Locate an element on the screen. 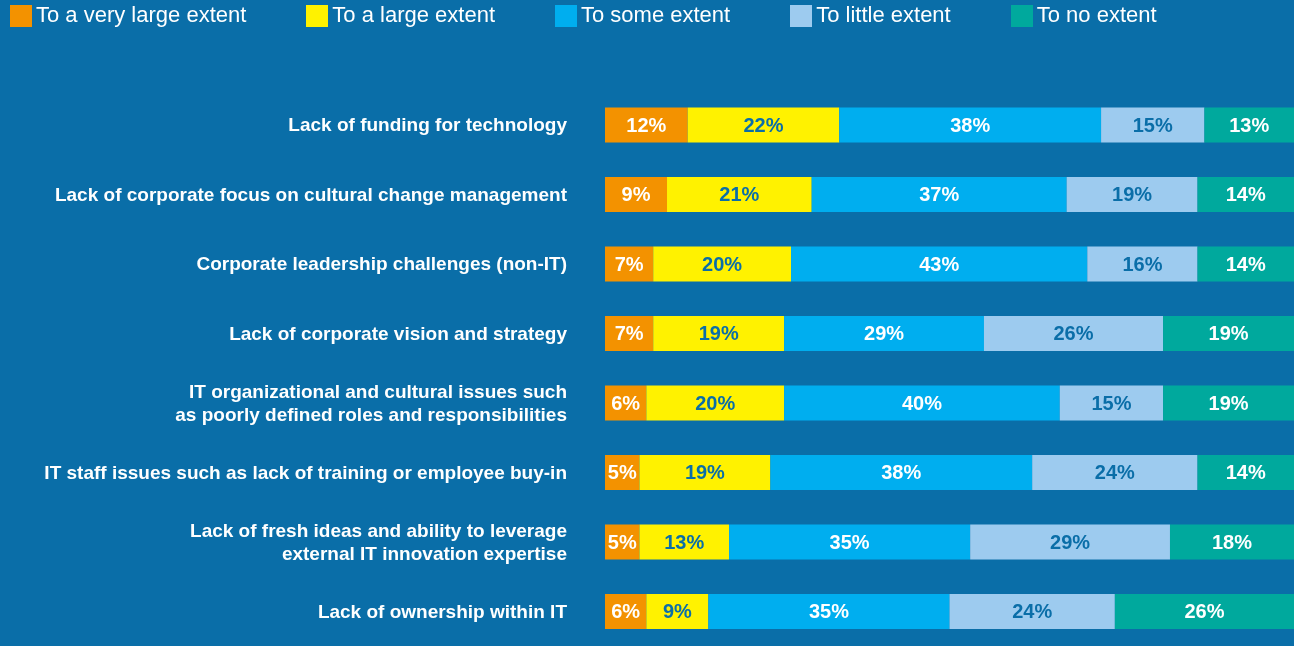 The height and width of the screenshot is (646, 1294). legend-label: To a very large extent is located at coordinates (141, 14).